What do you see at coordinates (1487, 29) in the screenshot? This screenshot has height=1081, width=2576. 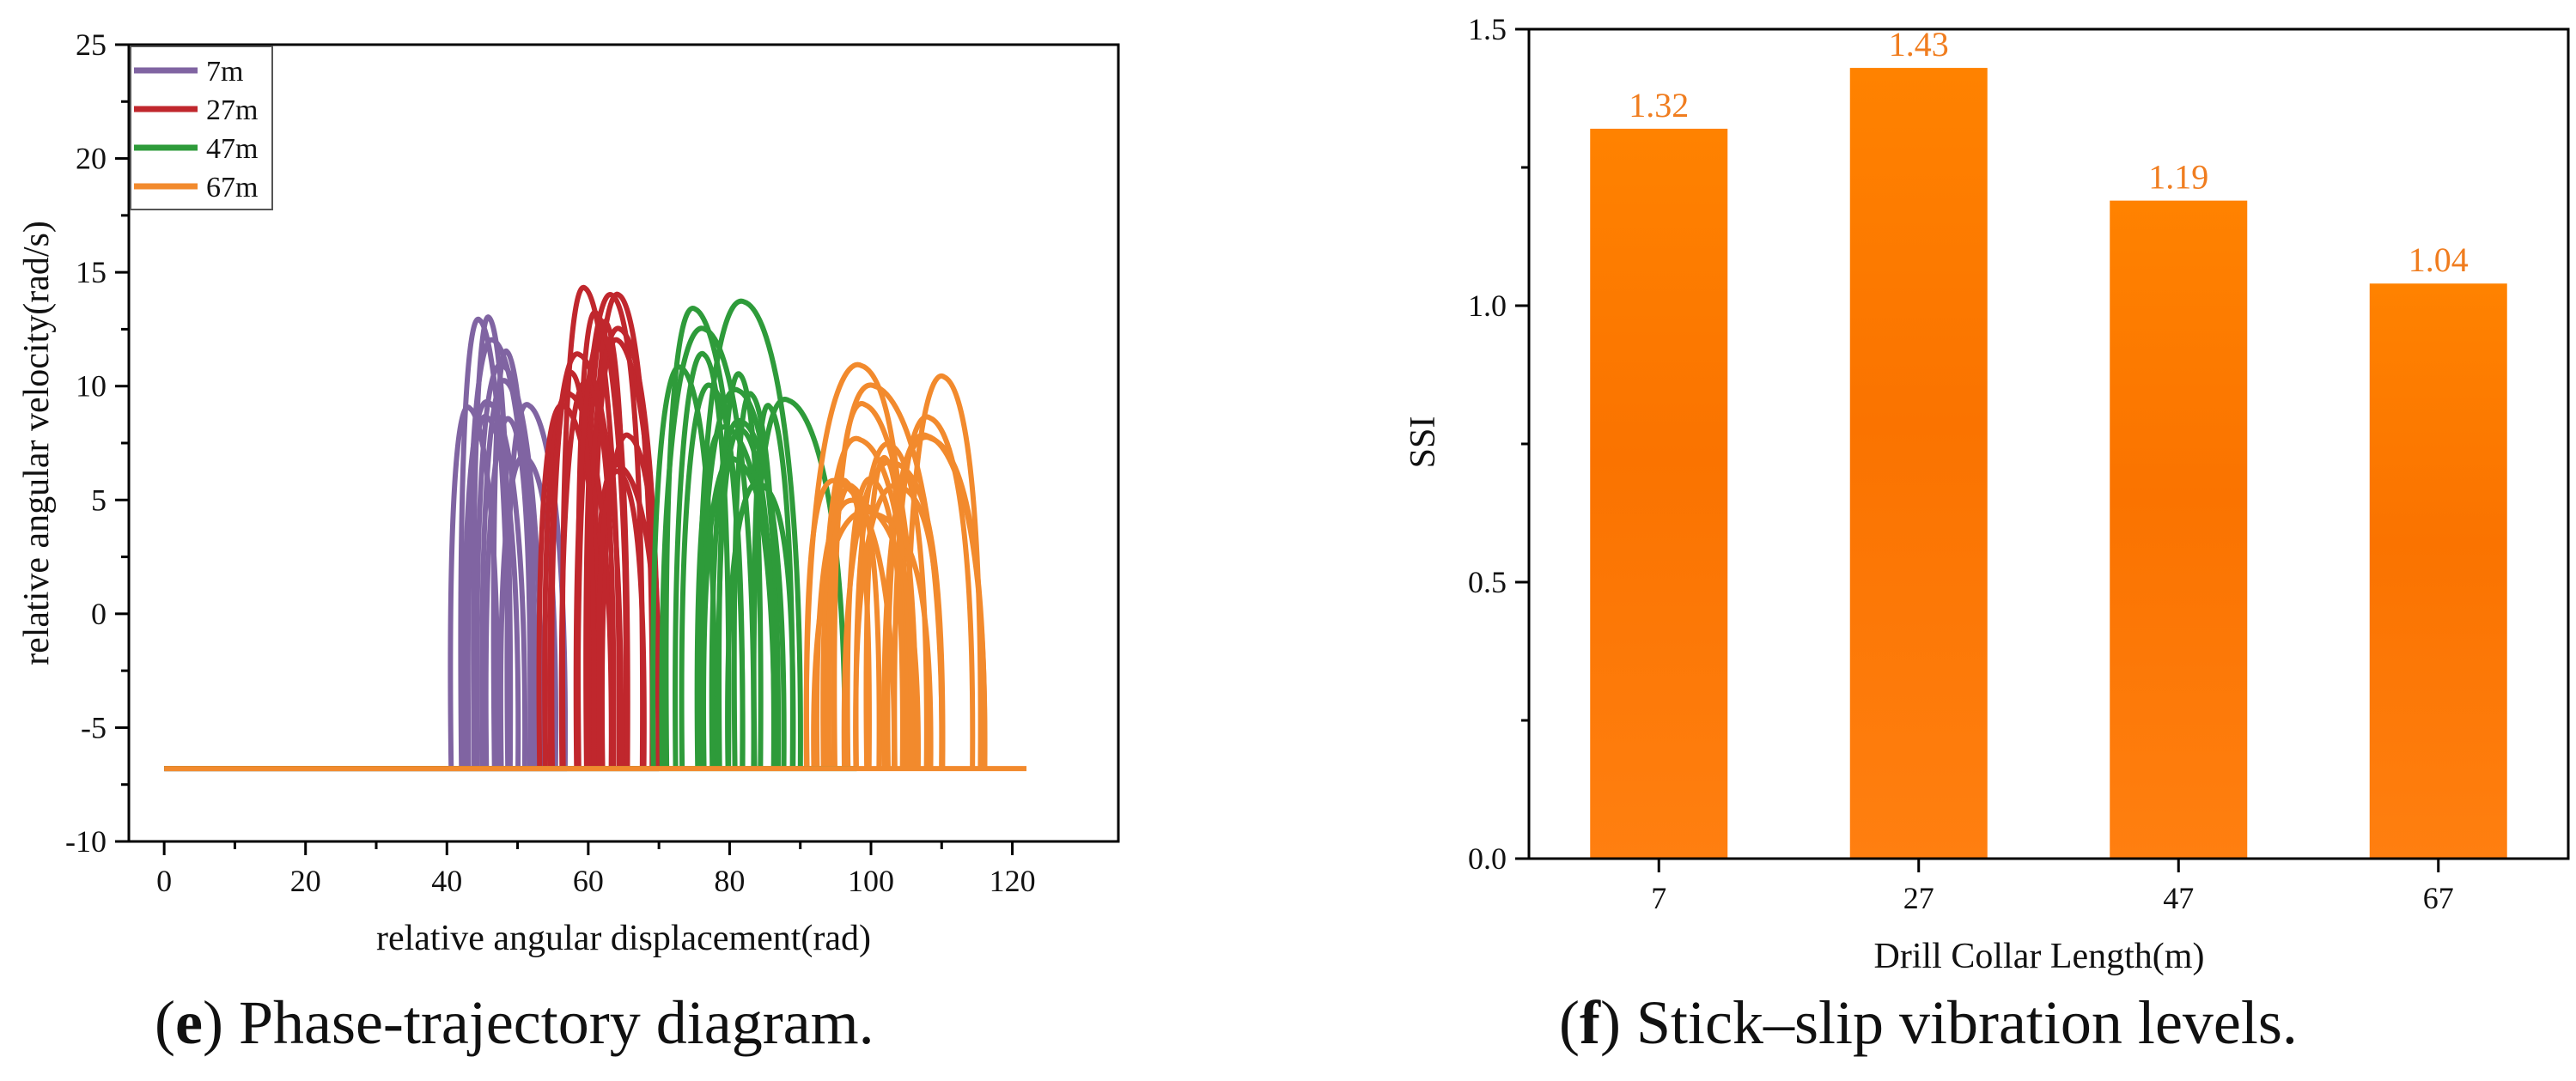 I see `bar-y-tick-label: 1.5` at bounding box center [1487, 29].